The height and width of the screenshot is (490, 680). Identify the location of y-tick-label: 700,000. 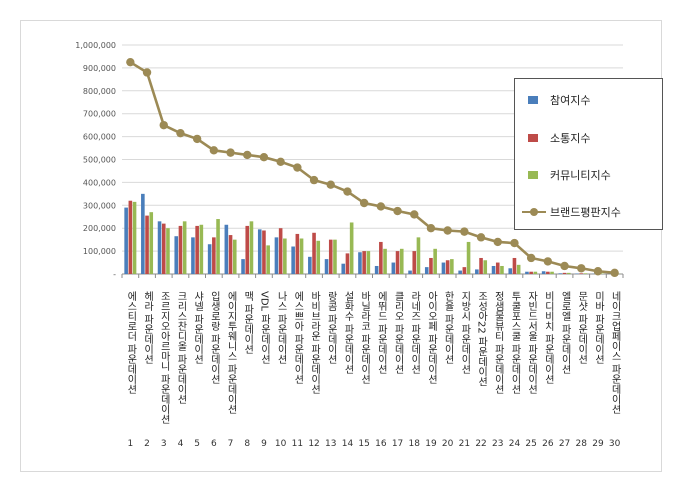
(99, 114).